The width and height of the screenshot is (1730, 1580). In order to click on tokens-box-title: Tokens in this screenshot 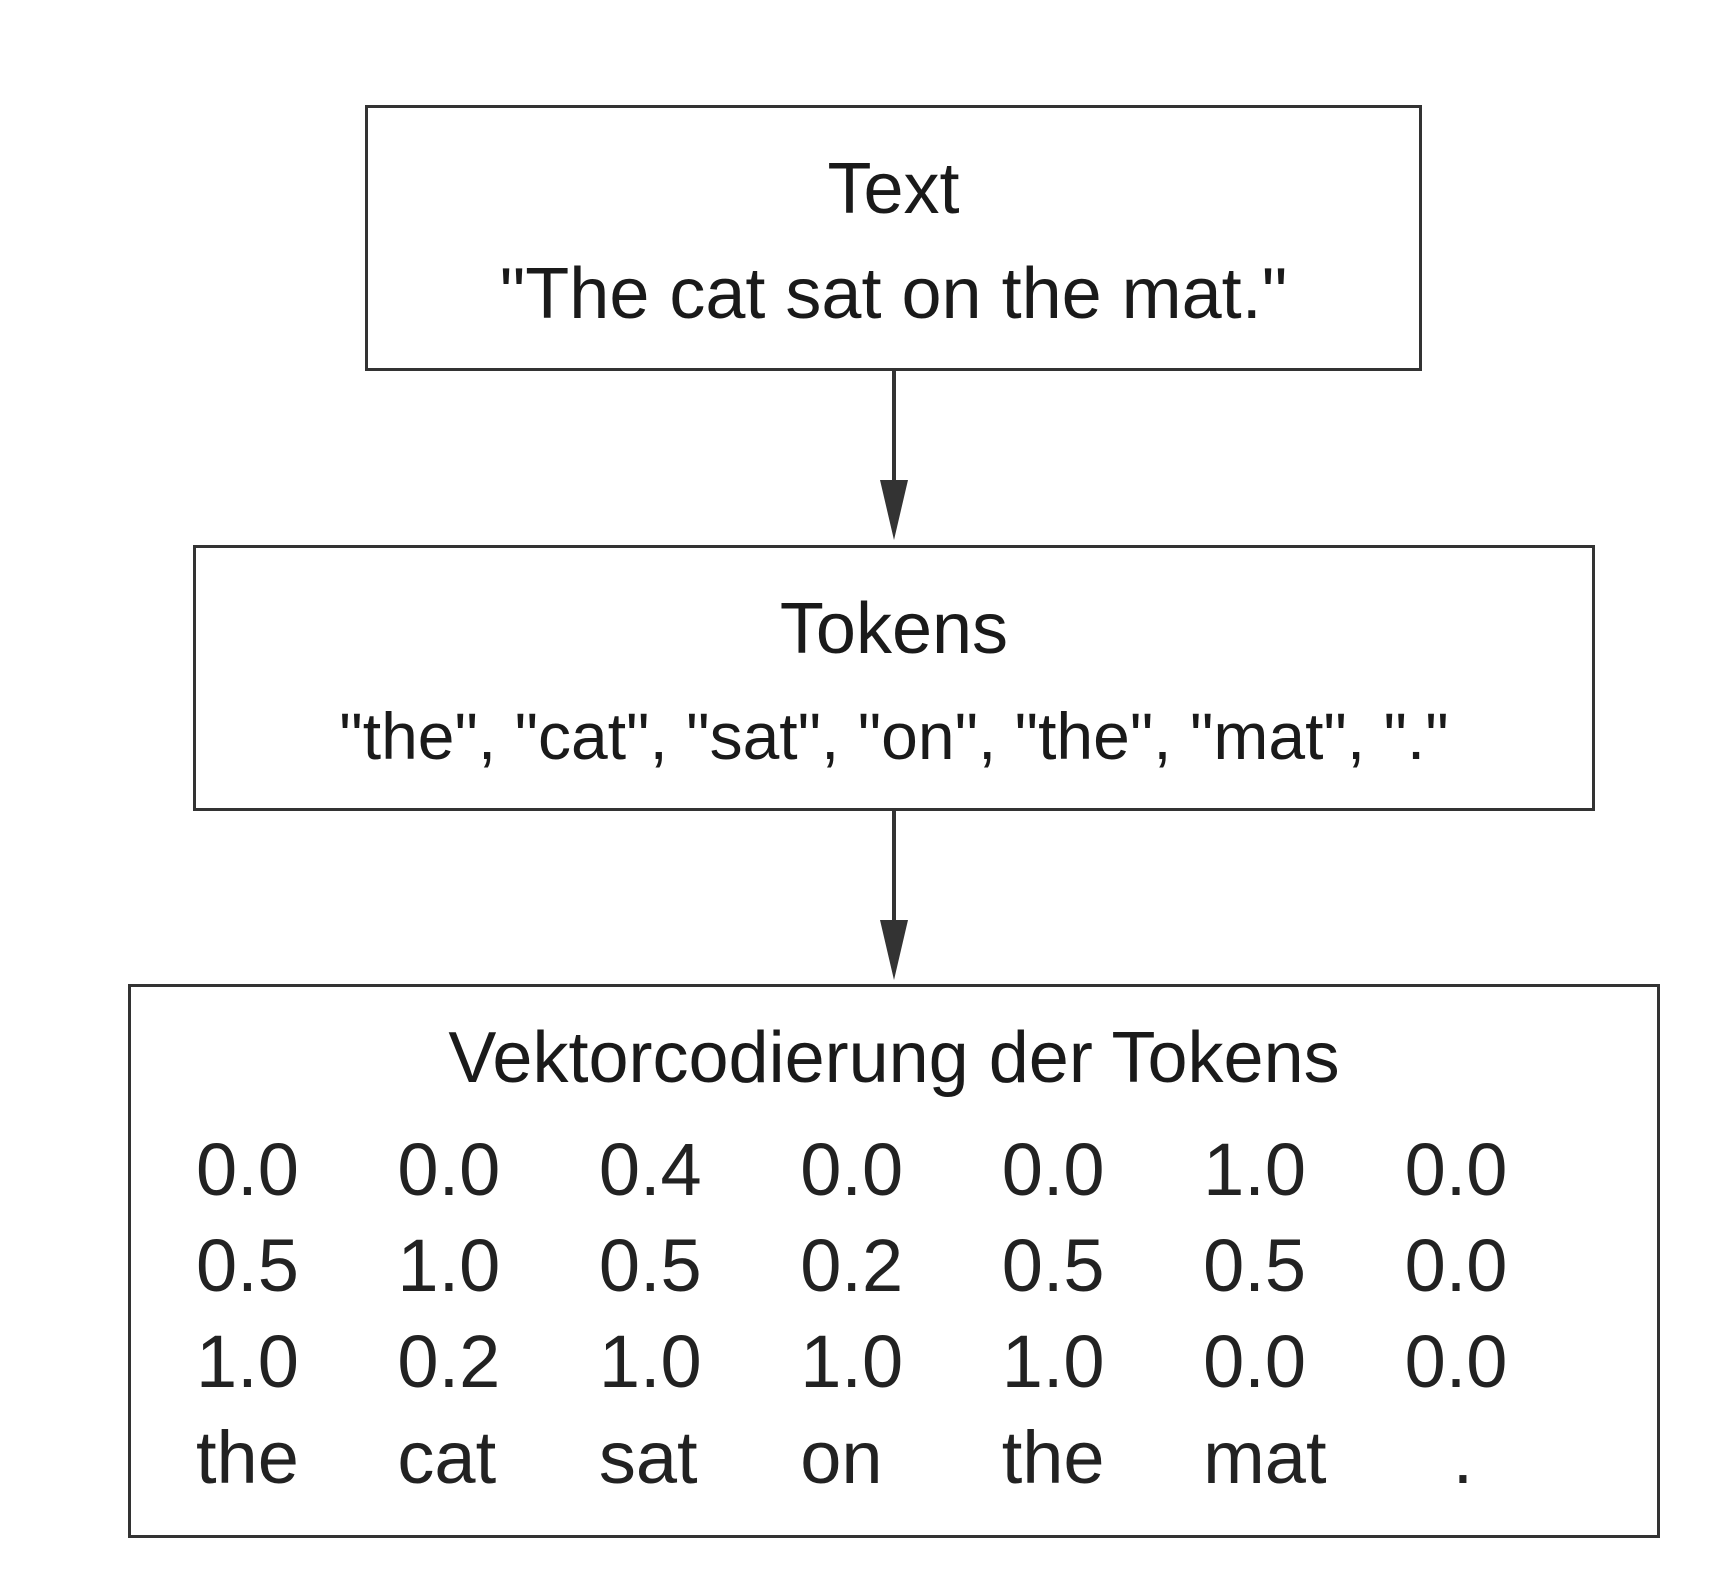, I will do `click(894, 629)`.